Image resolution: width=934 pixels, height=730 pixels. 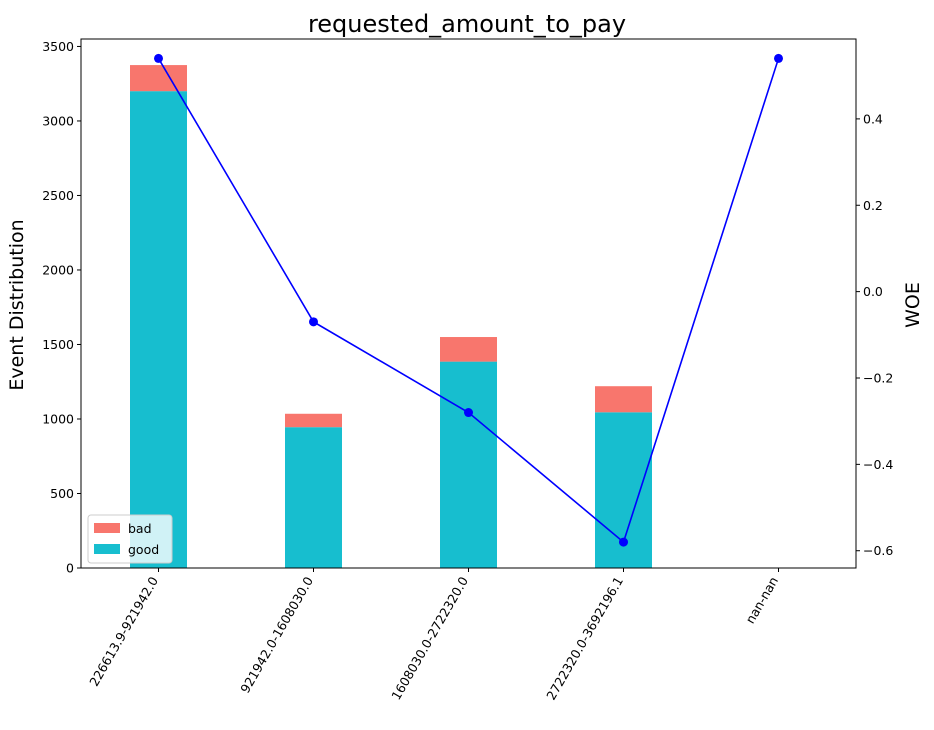 What do you see at coordinates (873, 118) in the screenshot?
I see `y2-tick-label-5: 0.4` at bounding box center [873, 118].